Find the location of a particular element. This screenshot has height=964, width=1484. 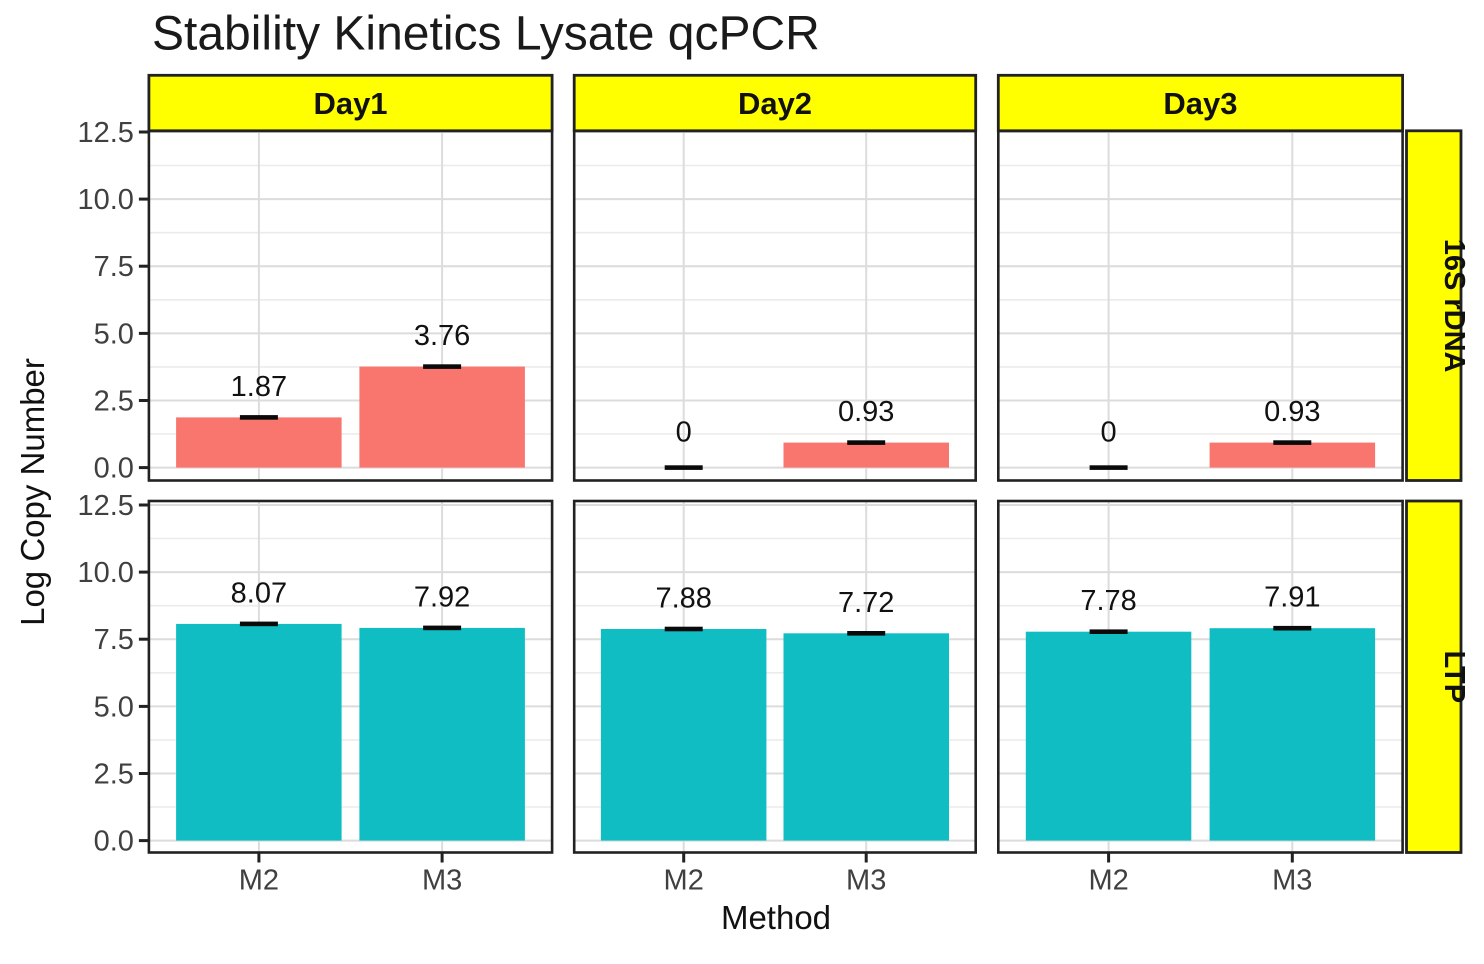

svg-text: 7.72 is located at coordinates (866, 603).